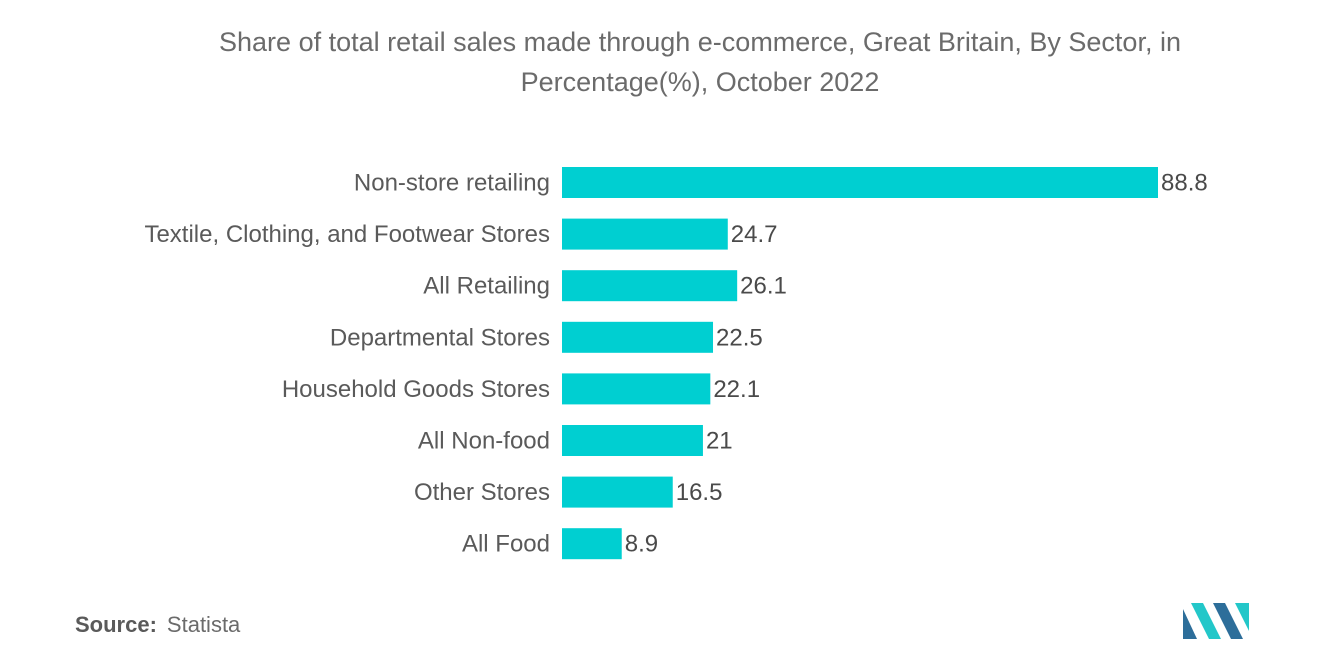  What do you see at coordinates (416, 389) in the screenshot?
I see `category-label-4: Household Goods Stores` at bounding box center [416, 389].